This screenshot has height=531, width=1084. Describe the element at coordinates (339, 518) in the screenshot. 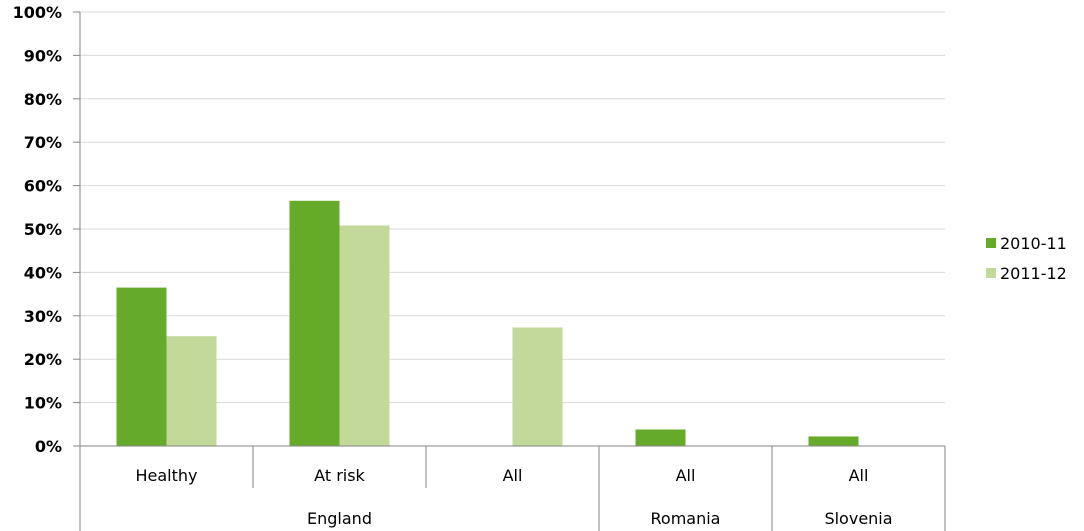

I see `group-label: England` at that location.